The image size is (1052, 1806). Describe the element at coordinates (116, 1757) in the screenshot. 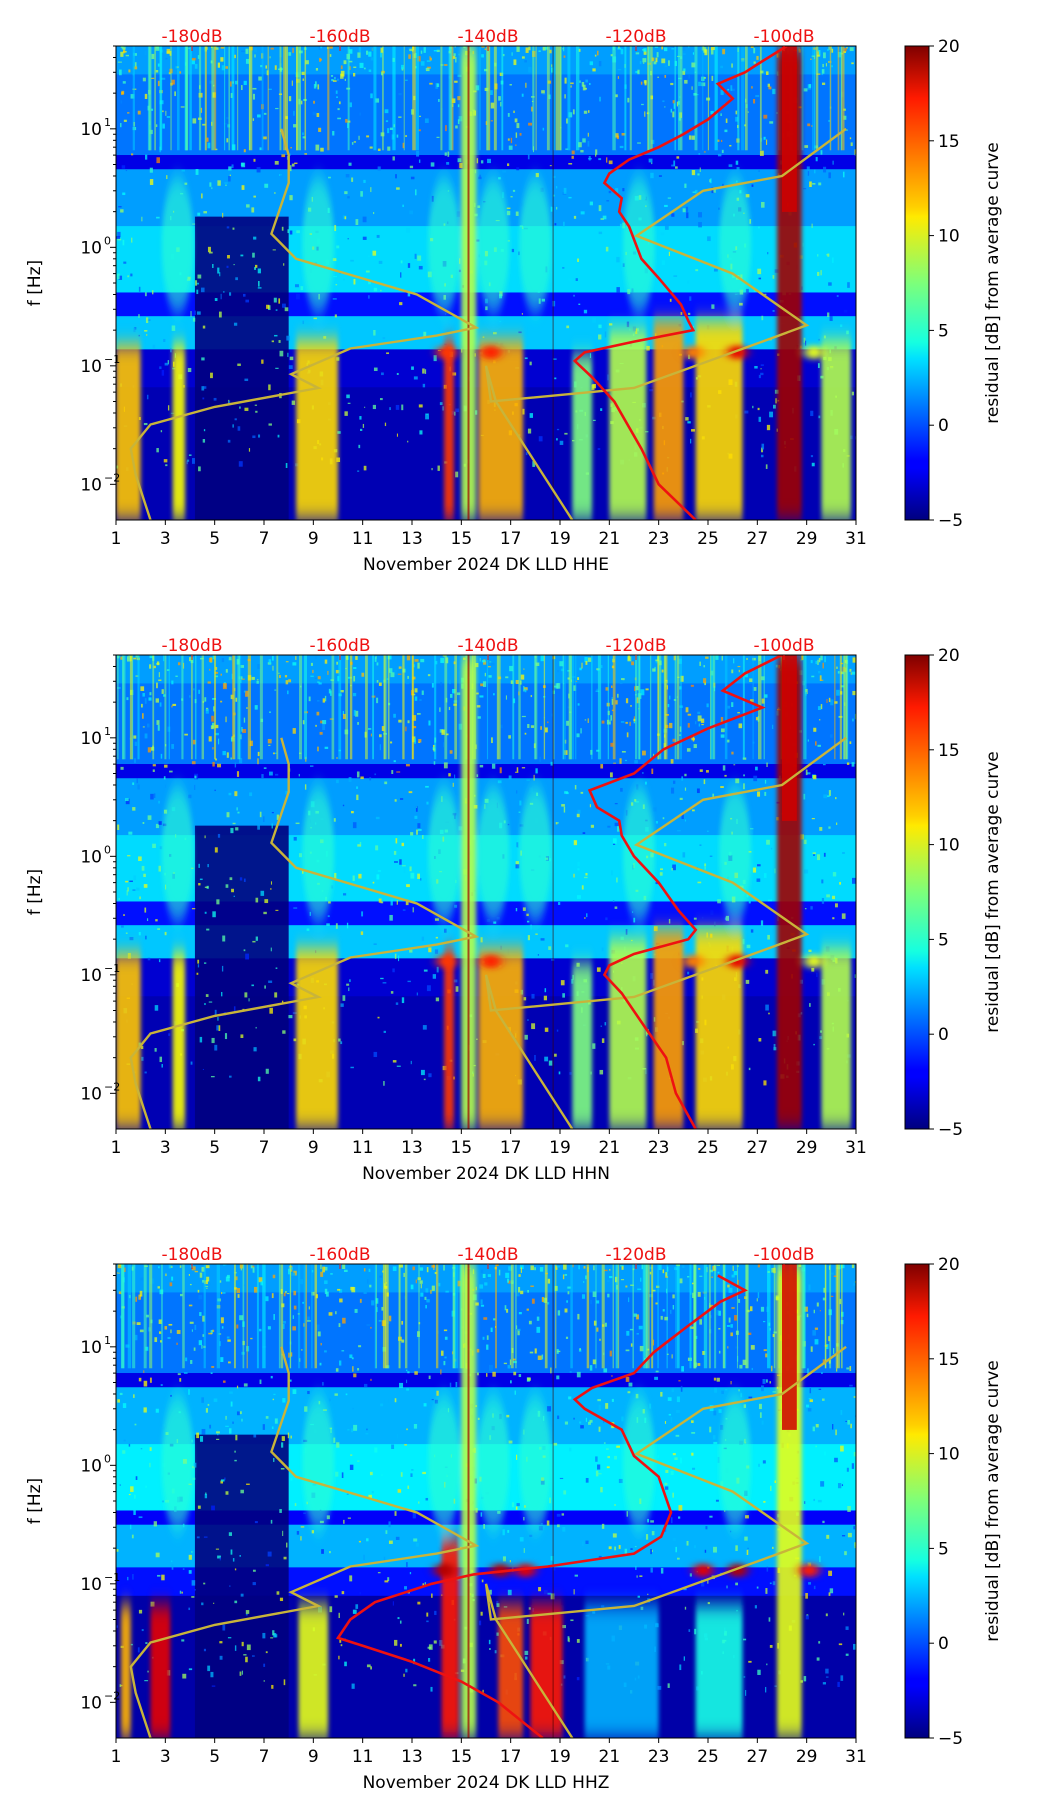

I see `x-tick-label: 1` at that location.